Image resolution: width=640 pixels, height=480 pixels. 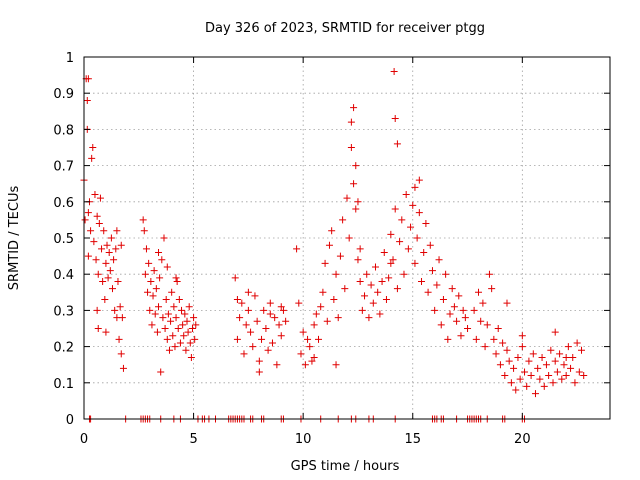 I want to click on x-tick-label: 20, so click(x=522, y=439).